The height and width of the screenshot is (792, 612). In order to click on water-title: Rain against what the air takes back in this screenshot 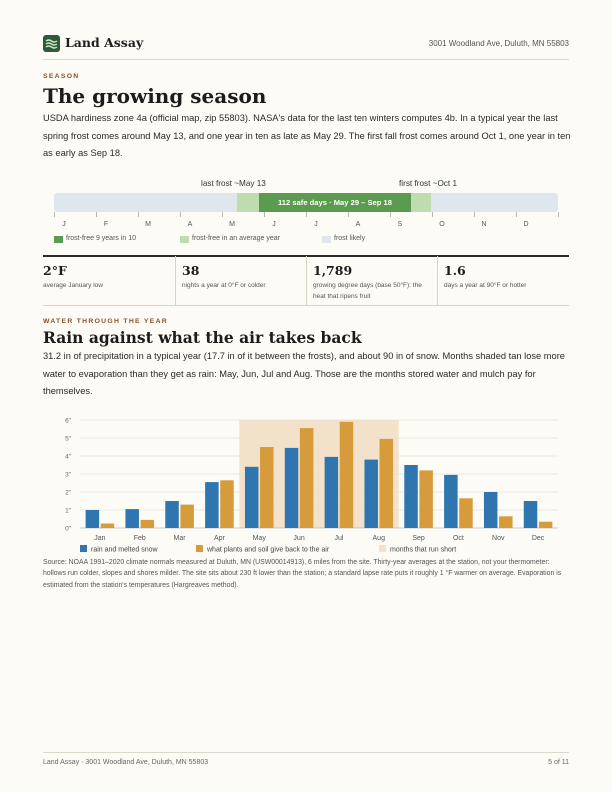, I will do `click(202, 337)`.